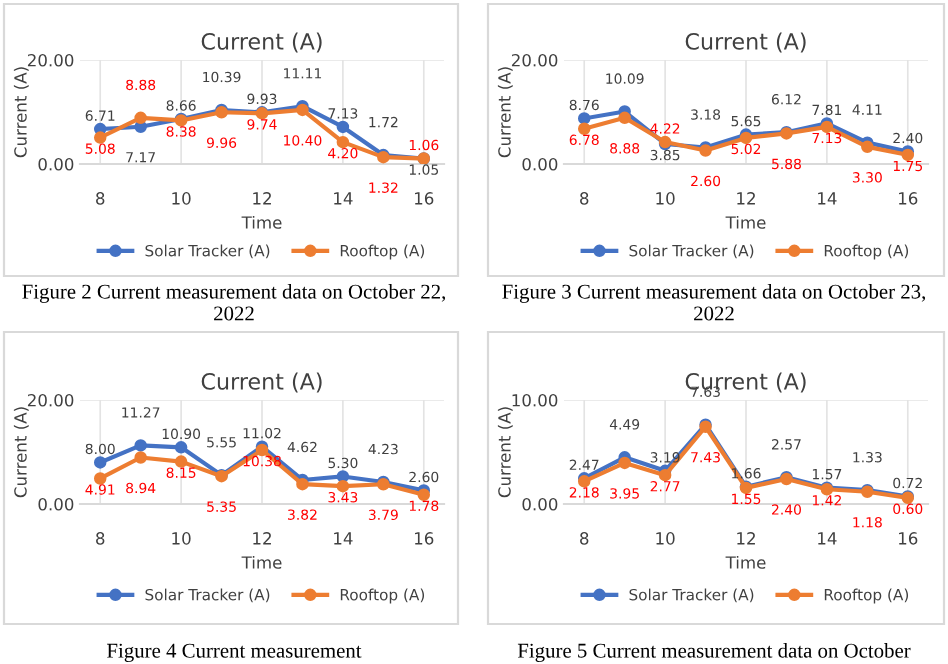 Image resolution: width=948 pixels, height=664 pixels. What do you see at coordinates (234, 302) in the screenshot?
I see `caption: Figure 2 Current measurement data on October 22, 2022` at bounding box center [234, 302].